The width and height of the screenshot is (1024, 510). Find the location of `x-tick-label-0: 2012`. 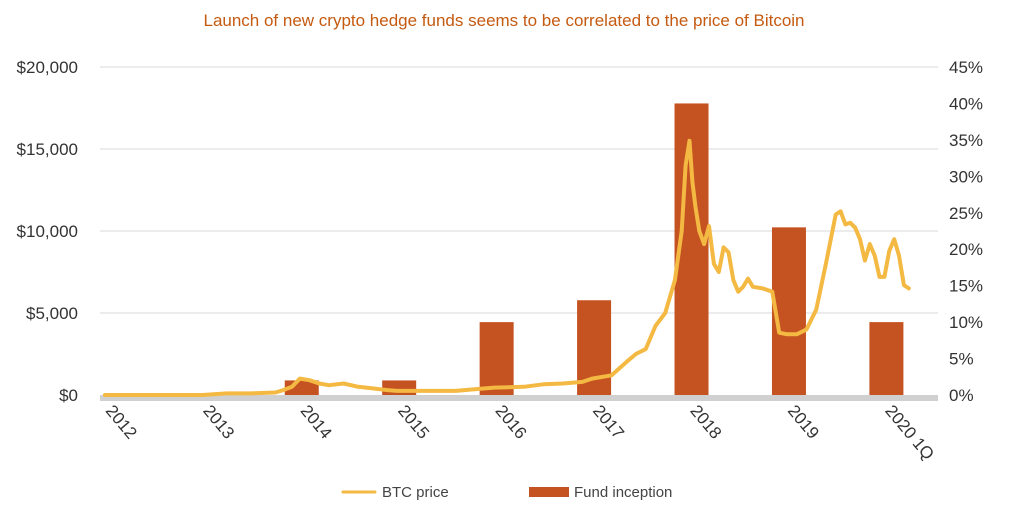

x-tick-label-0: 2012 is located at coordinates (121, 421).